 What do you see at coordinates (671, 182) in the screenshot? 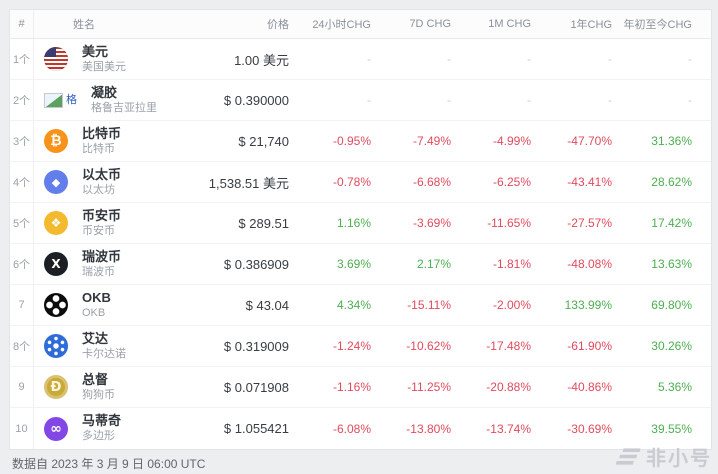
I see `change-ytd-cell: 28.62%` at bounding box center [671, 182].